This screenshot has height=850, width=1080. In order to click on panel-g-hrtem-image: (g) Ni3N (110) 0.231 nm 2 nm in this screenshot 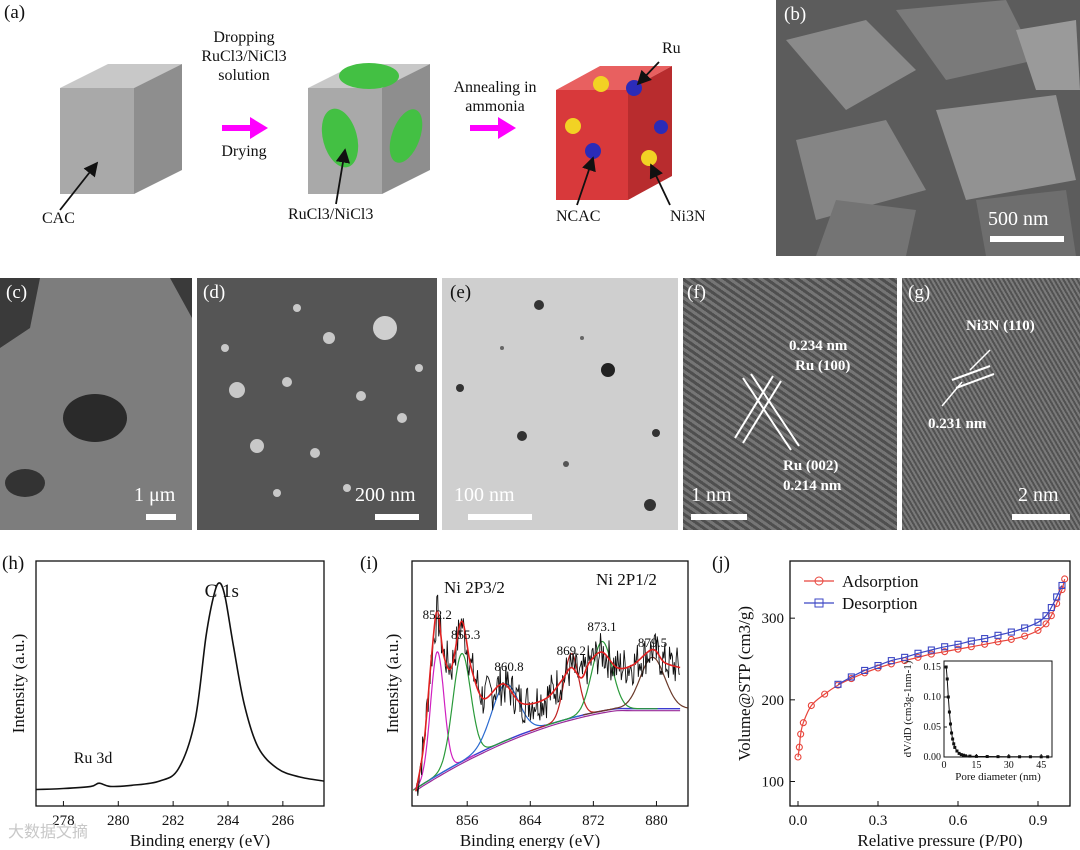, I will do `click(991, 404)`.